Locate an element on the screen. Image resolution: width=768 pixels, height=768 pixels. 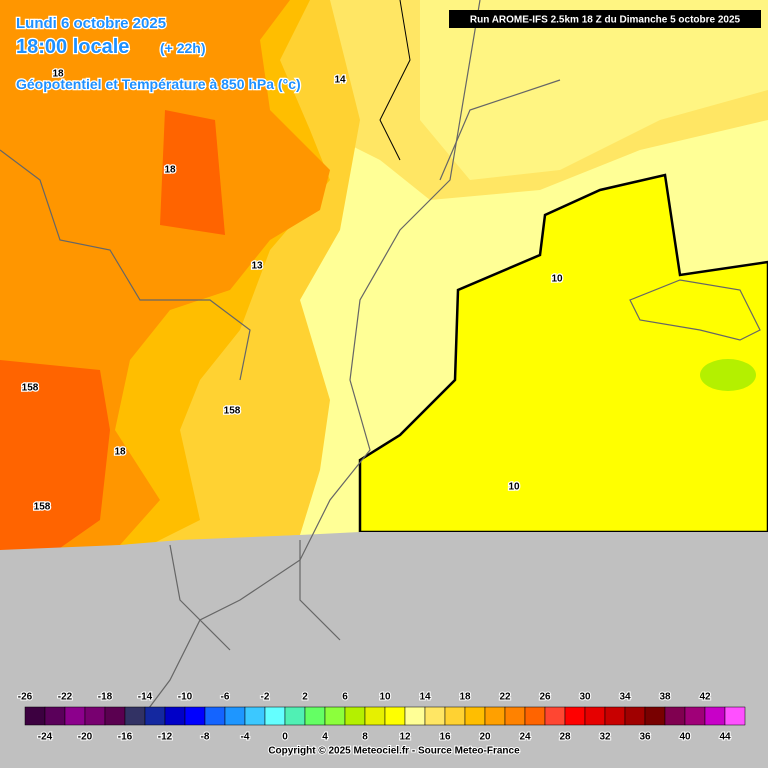
legend-bottom-label: 24 is located at coordinates (525, 737).